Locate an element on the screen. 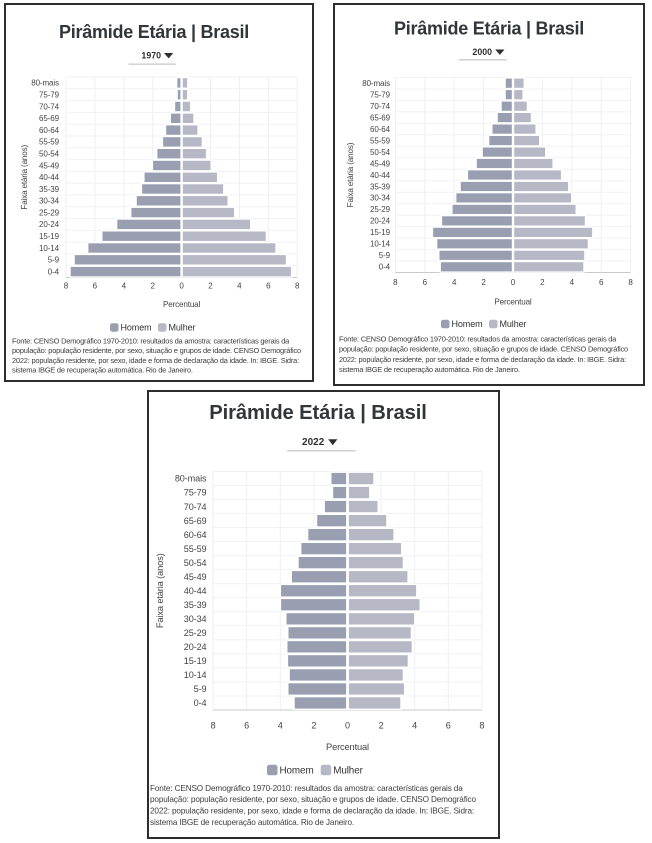 Image resolution: width=652 pixels, height=843 pixels. svg-text: 2000 is located at coordinates (482, 52).